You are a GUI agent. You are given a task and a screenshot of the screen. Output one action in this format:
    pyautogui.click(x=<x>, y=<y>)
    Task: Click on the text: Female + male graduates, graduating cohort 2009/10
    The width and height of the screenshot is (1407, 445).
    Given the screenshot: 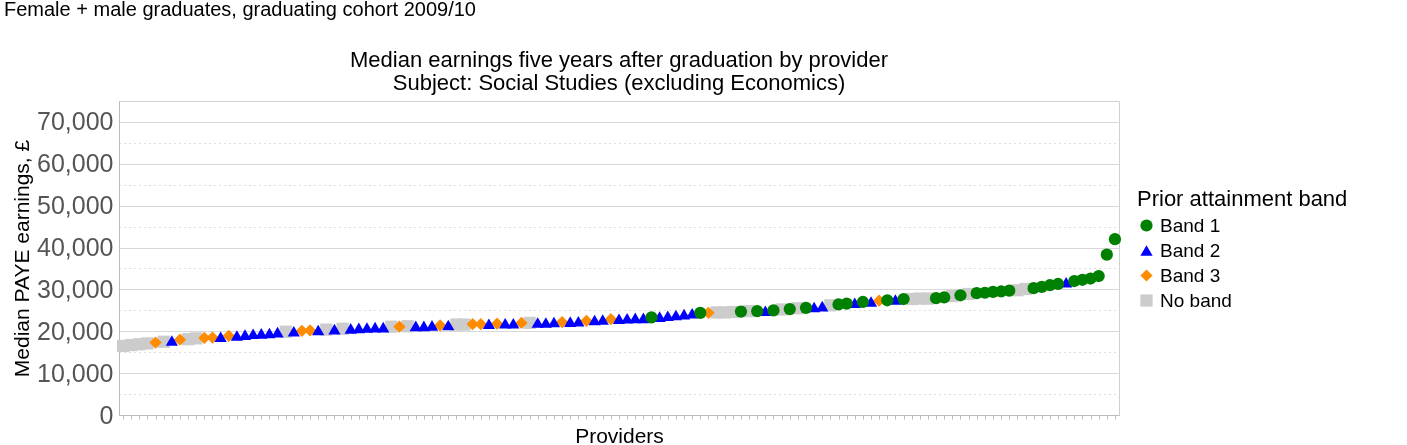 What is the action you would take?
    pyautogui.click(x=240, y=10)
    